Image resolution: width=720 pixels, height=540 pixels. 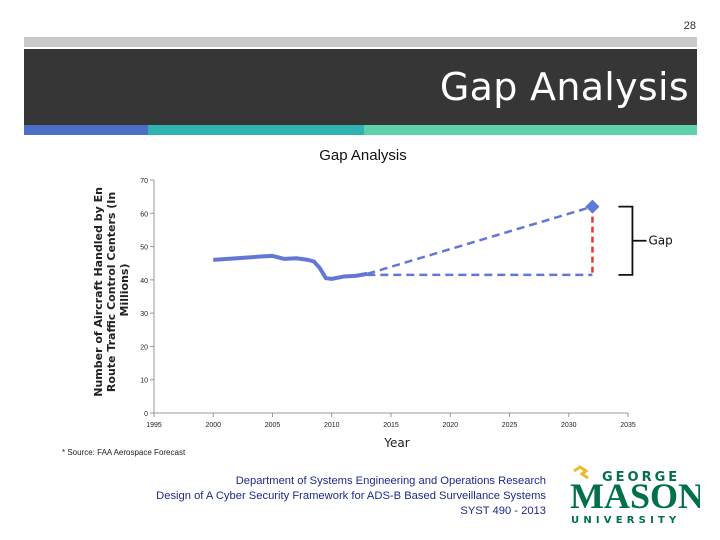 I want to click on y-tick-label: 40, so click(x=144, y=281).